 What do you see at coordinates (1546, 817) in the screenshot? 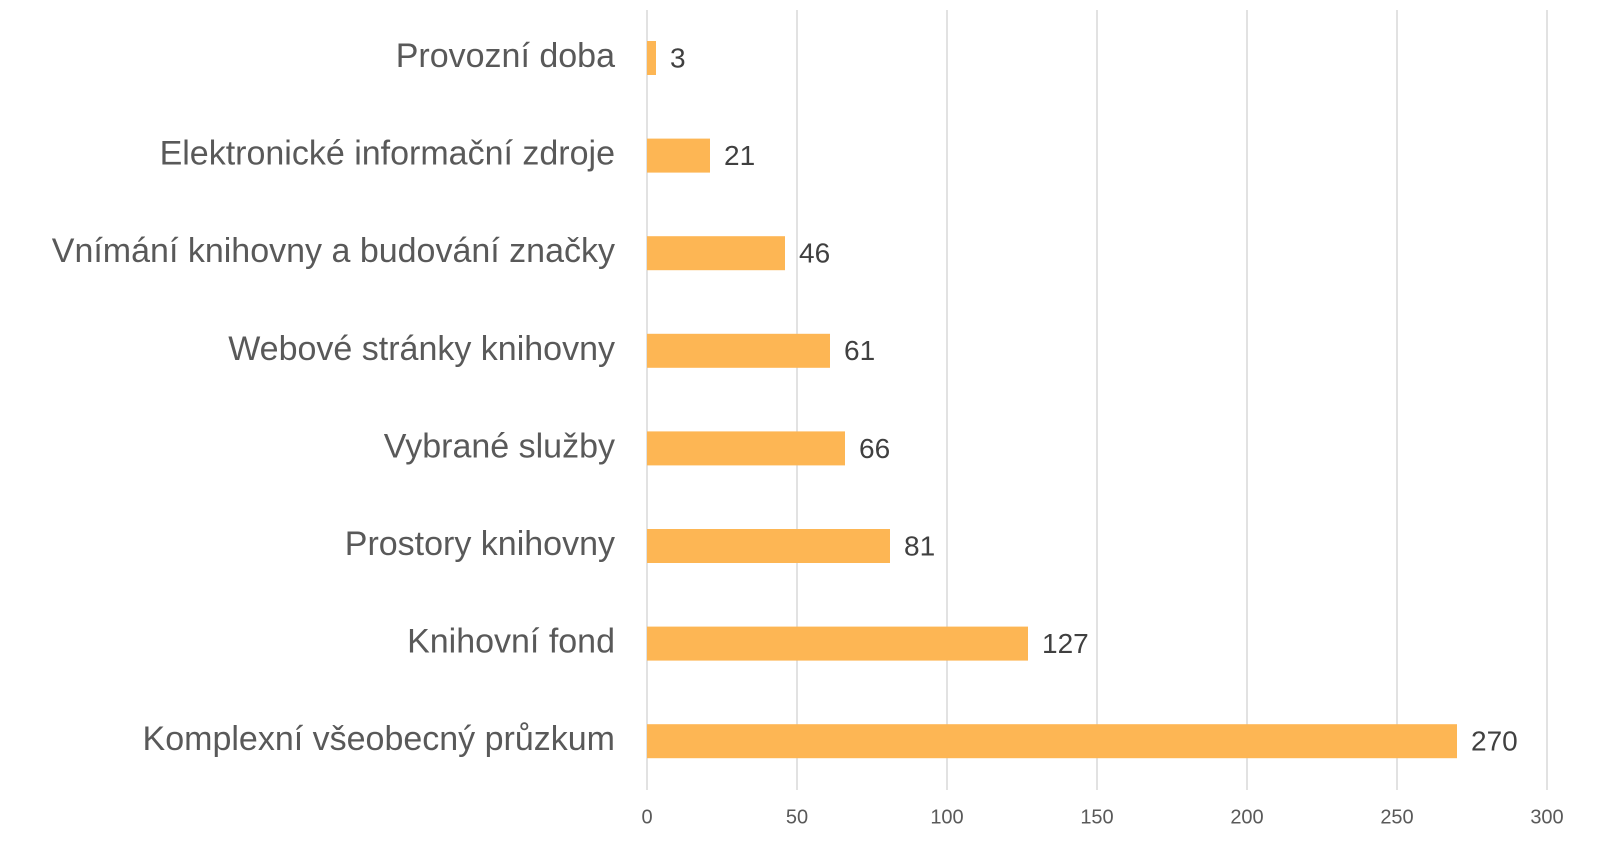
I see `x-tick-label: 300` at bounding box center [1546, 817].